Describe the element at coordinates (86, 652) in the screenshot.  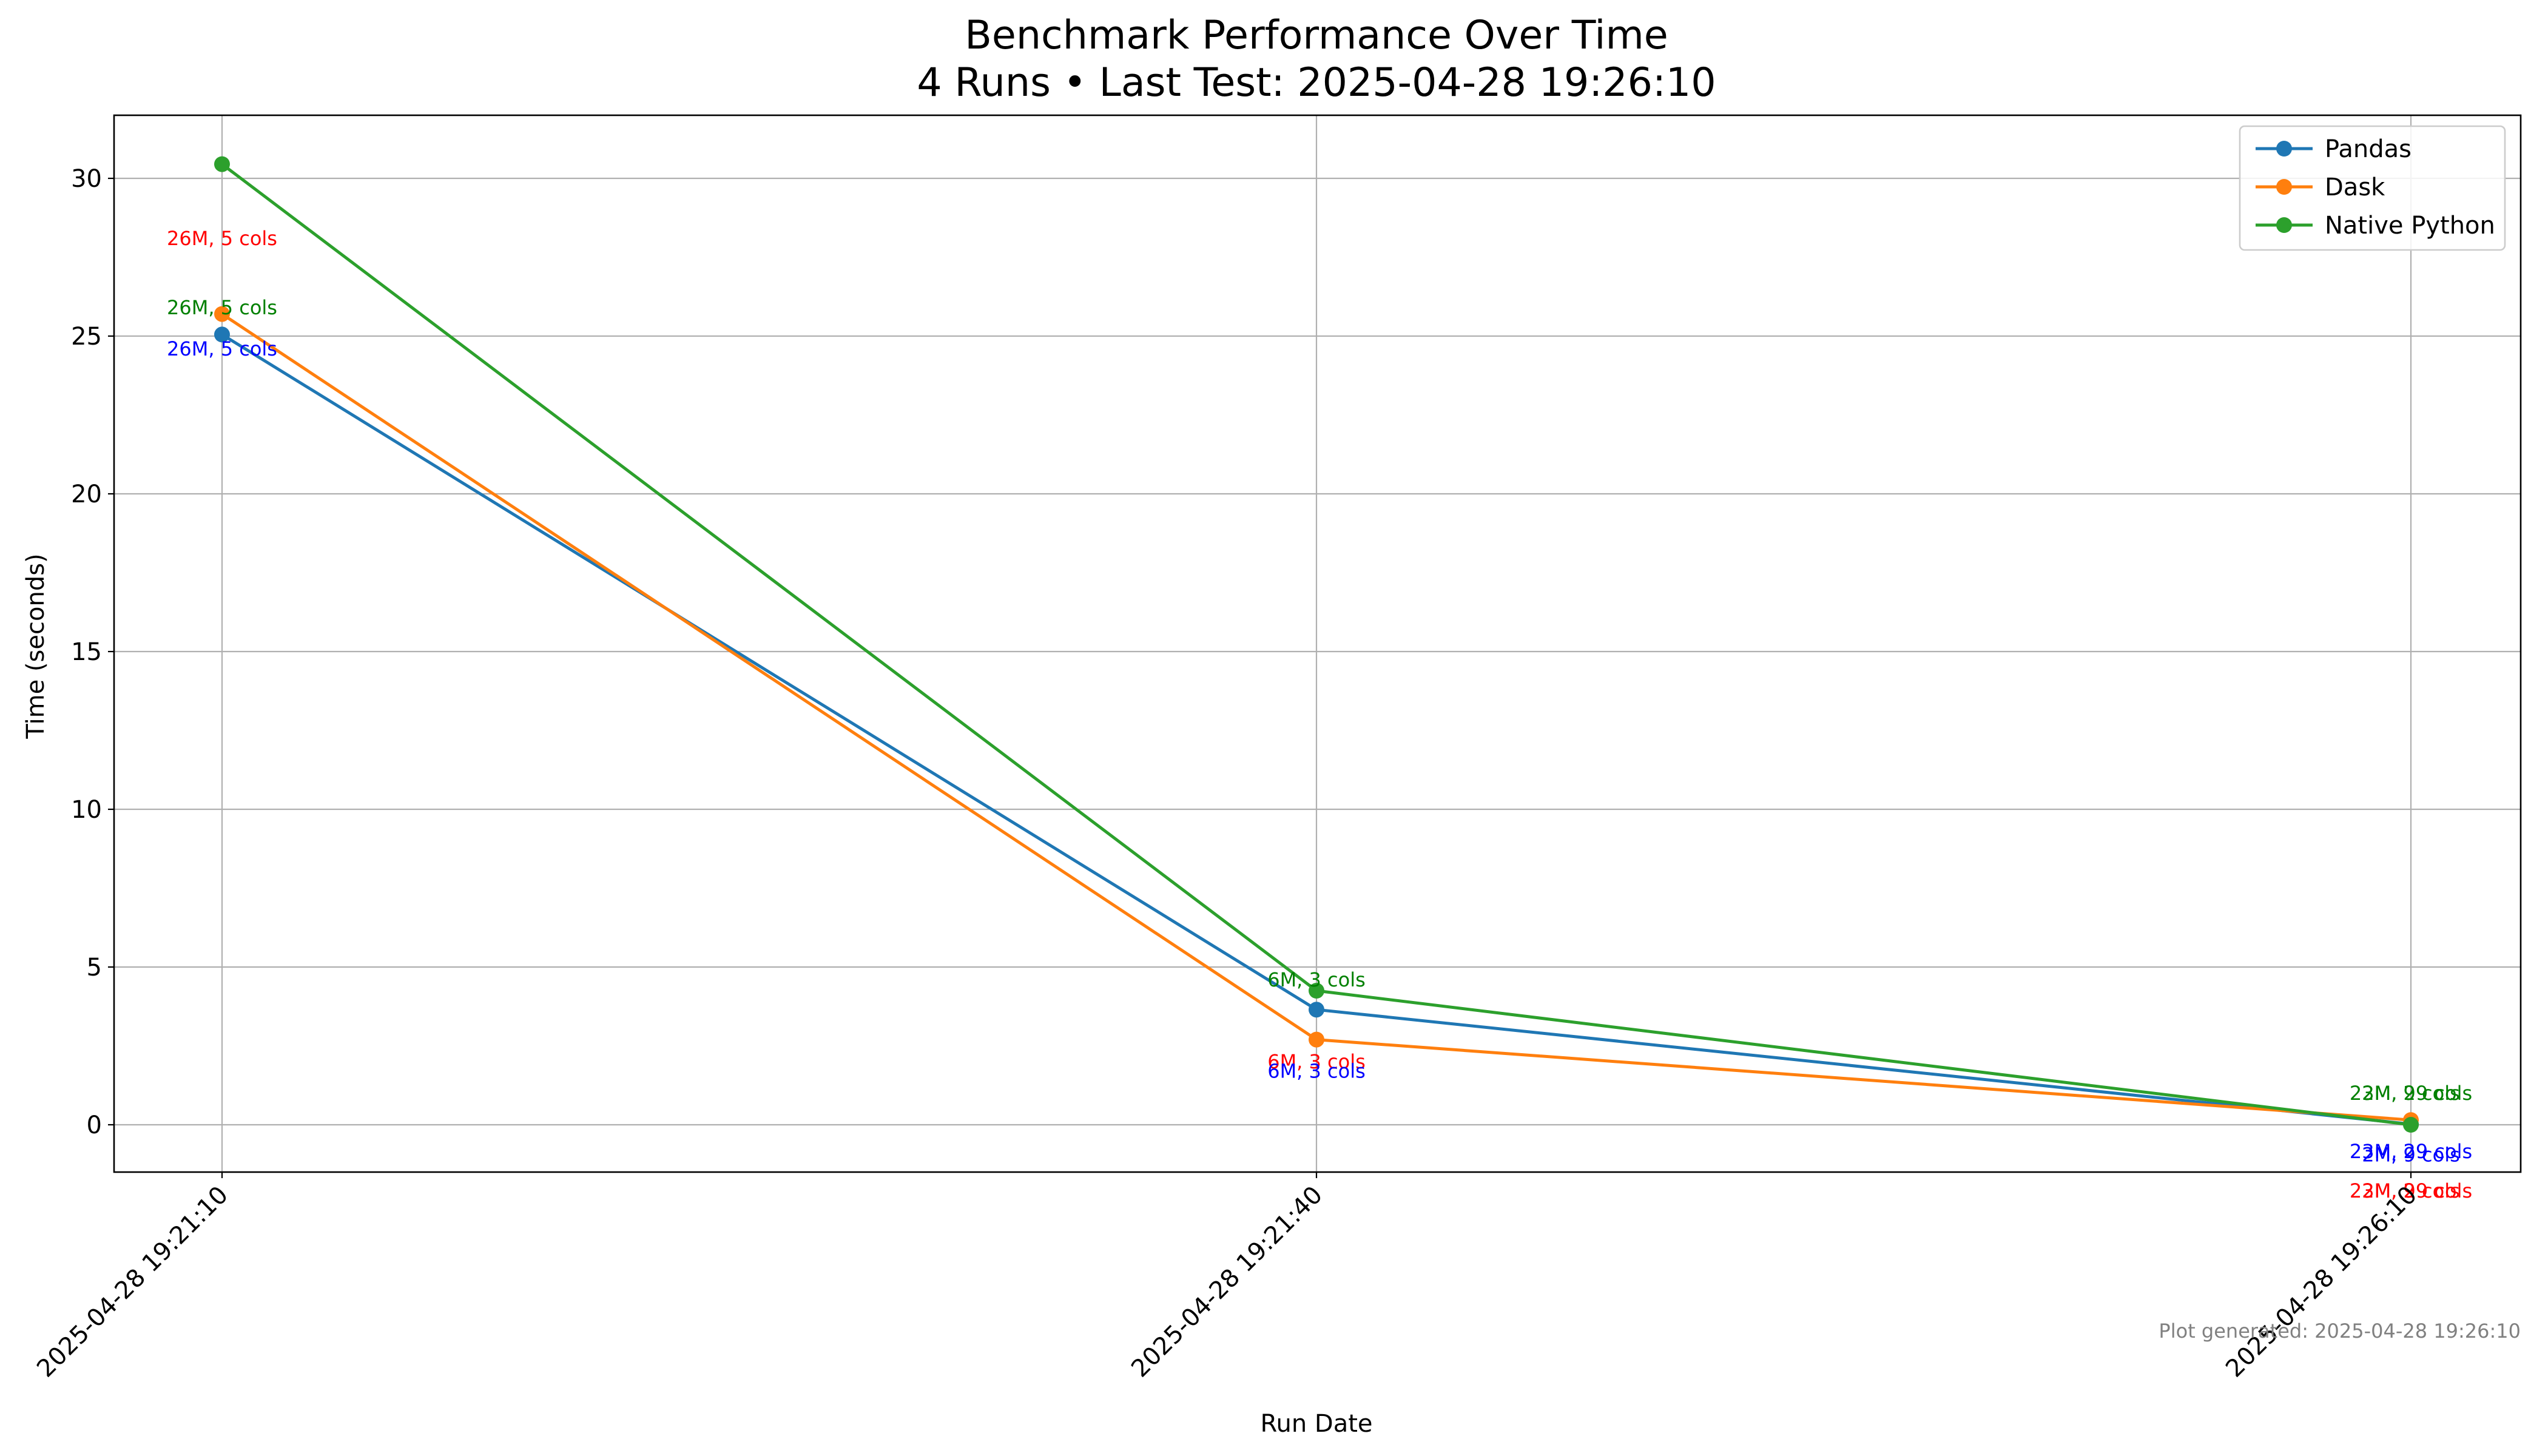
I see `y-tick-label: 15` at that location.